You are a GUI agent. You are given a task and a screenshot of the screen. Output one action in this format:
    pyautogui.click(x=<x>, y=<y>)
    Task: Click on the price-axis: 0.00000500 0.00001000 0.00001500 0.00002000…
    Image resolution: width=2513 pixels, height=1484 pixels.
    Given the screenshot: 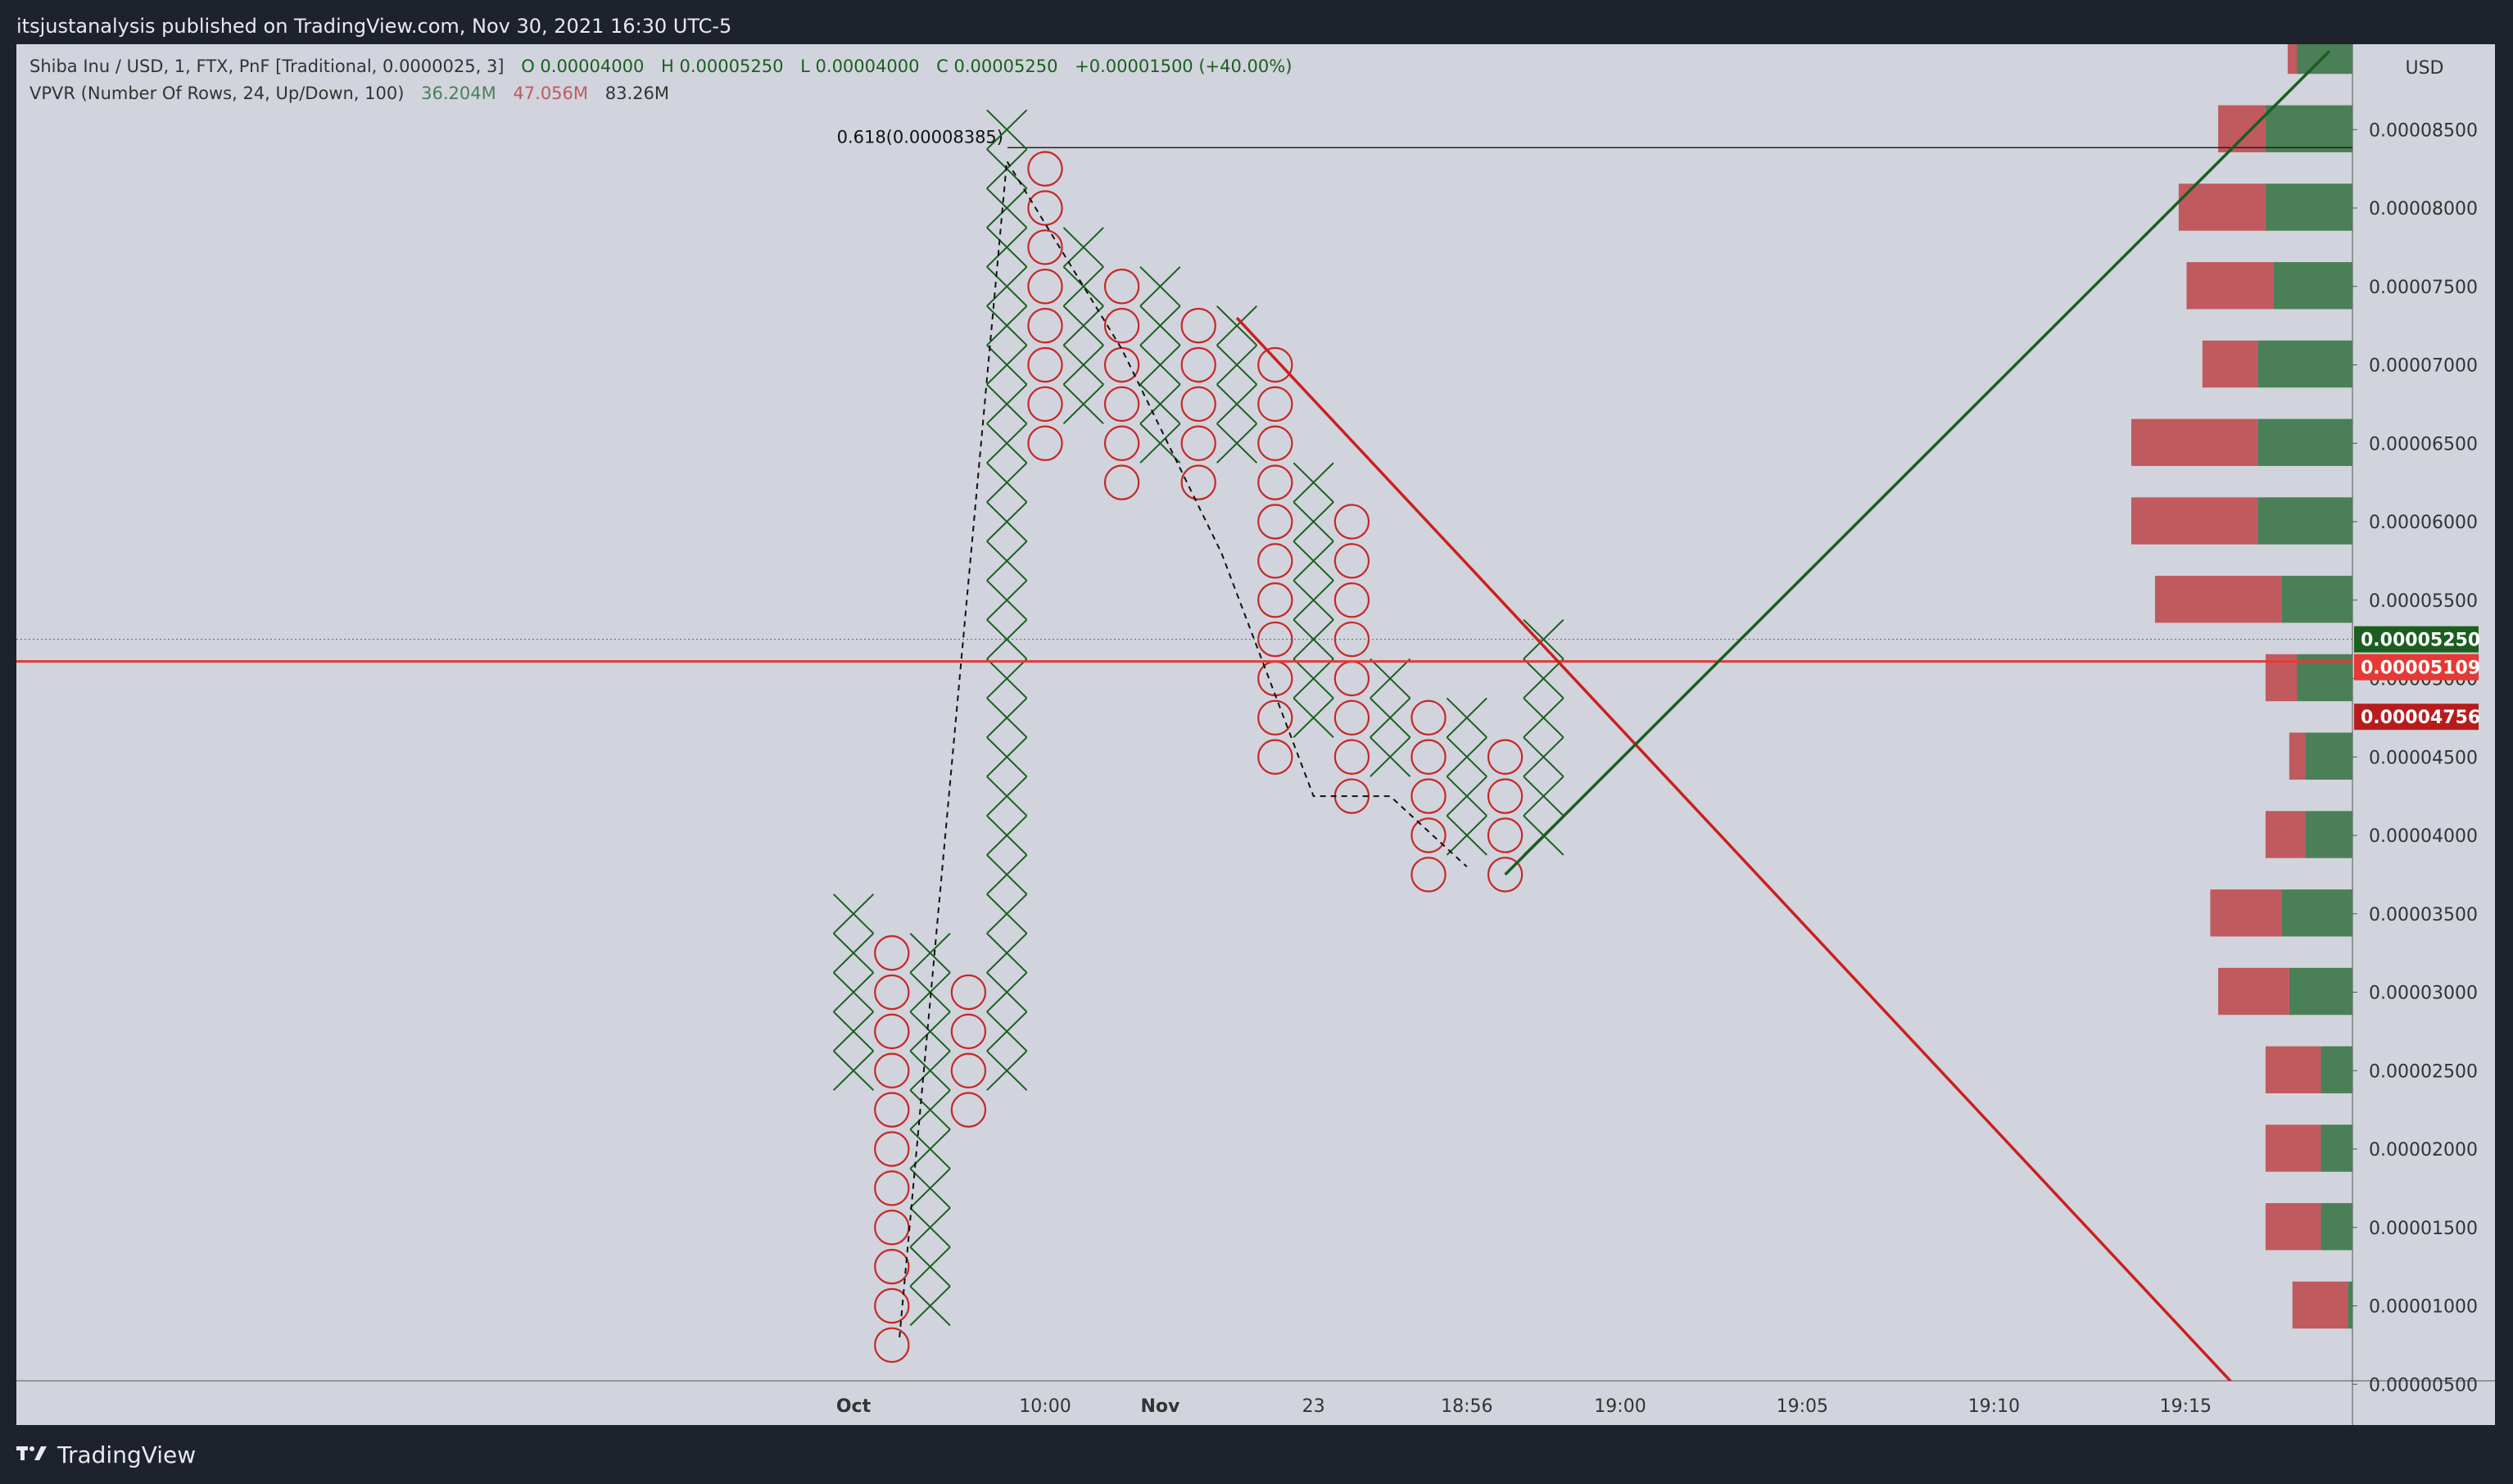 What is the action you would take?
    pyautogui.click(x=2415, y=758)
    